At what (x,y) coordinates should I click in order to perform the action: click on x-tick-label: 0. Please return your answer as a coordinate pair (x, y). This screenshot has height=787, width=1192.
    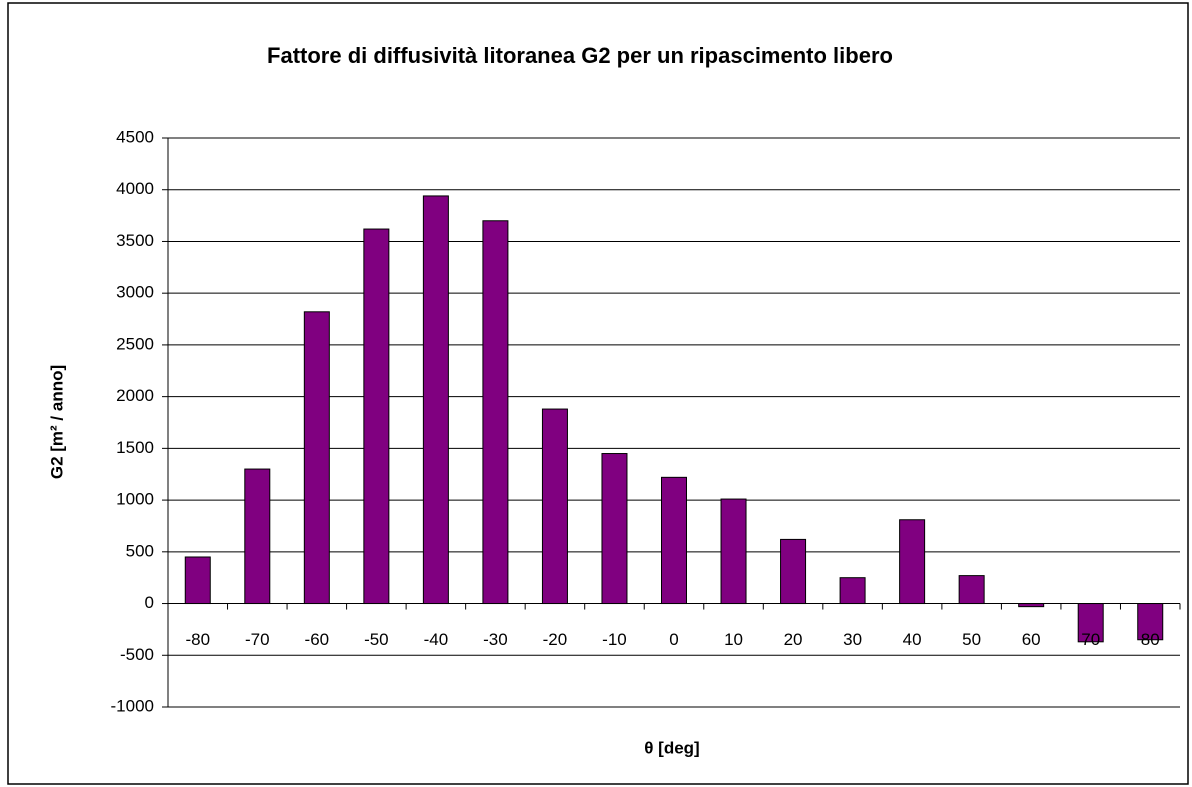
    Looking at the image, I should click on (673, 639).